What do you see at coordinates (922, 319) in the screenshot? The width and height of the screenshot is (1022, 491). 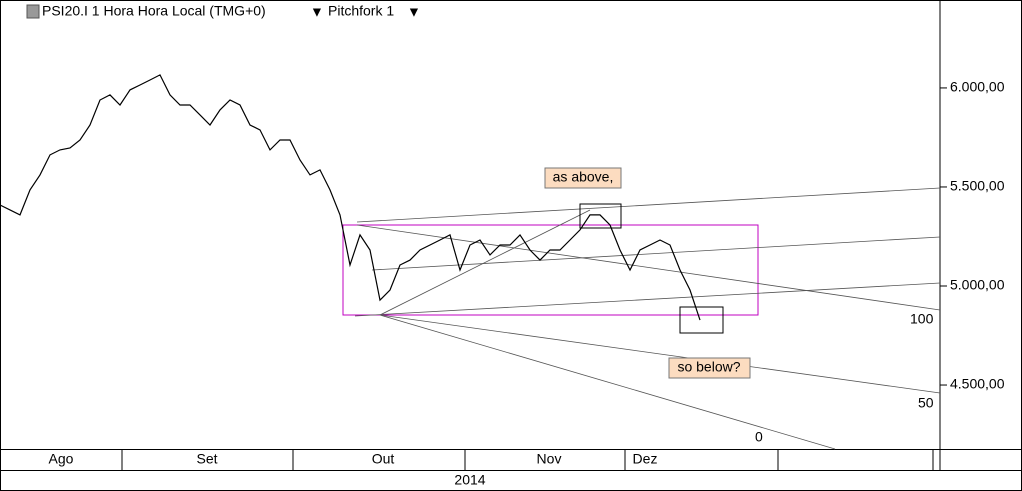 I see `fork-level: 100` at bounding box center [922, 319].